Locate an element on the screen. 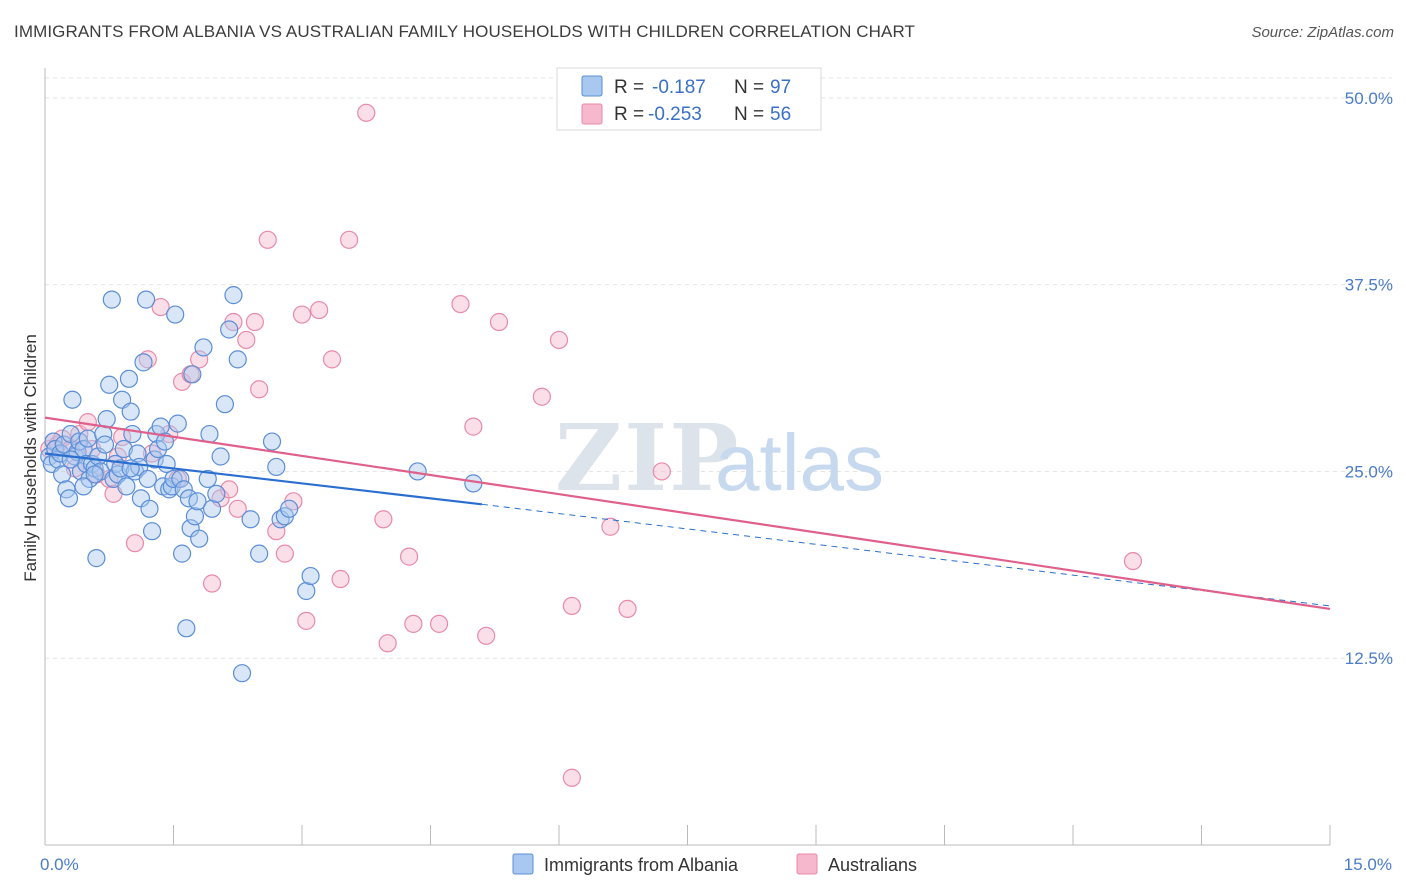  bottom-legend-swatch-australians is located at coordinates (807, 864).